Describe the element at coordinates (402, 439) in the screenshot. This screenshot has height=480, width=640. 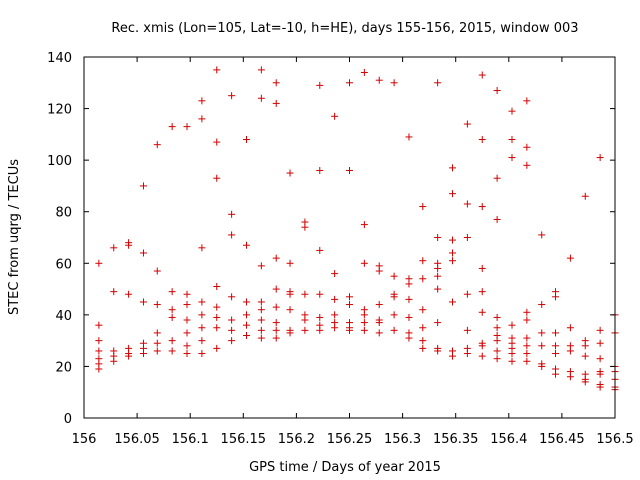
I see `x-tick-label: 156.3` at that location.